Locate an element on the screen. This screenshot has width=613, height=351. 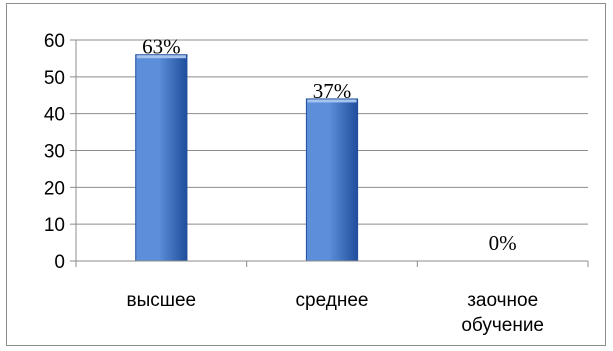
y-tick-label: 10 is located at coordinates (54, 225).